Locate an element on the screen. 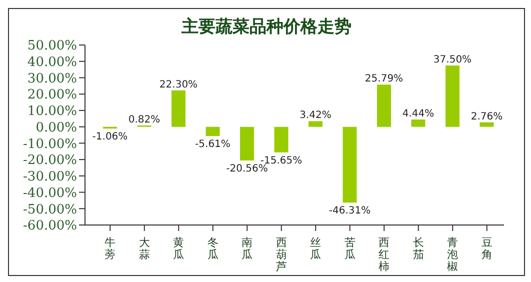 The image size is (531, 282). x-tick-label: 青泡椒 is located at coordinates (452, 254).